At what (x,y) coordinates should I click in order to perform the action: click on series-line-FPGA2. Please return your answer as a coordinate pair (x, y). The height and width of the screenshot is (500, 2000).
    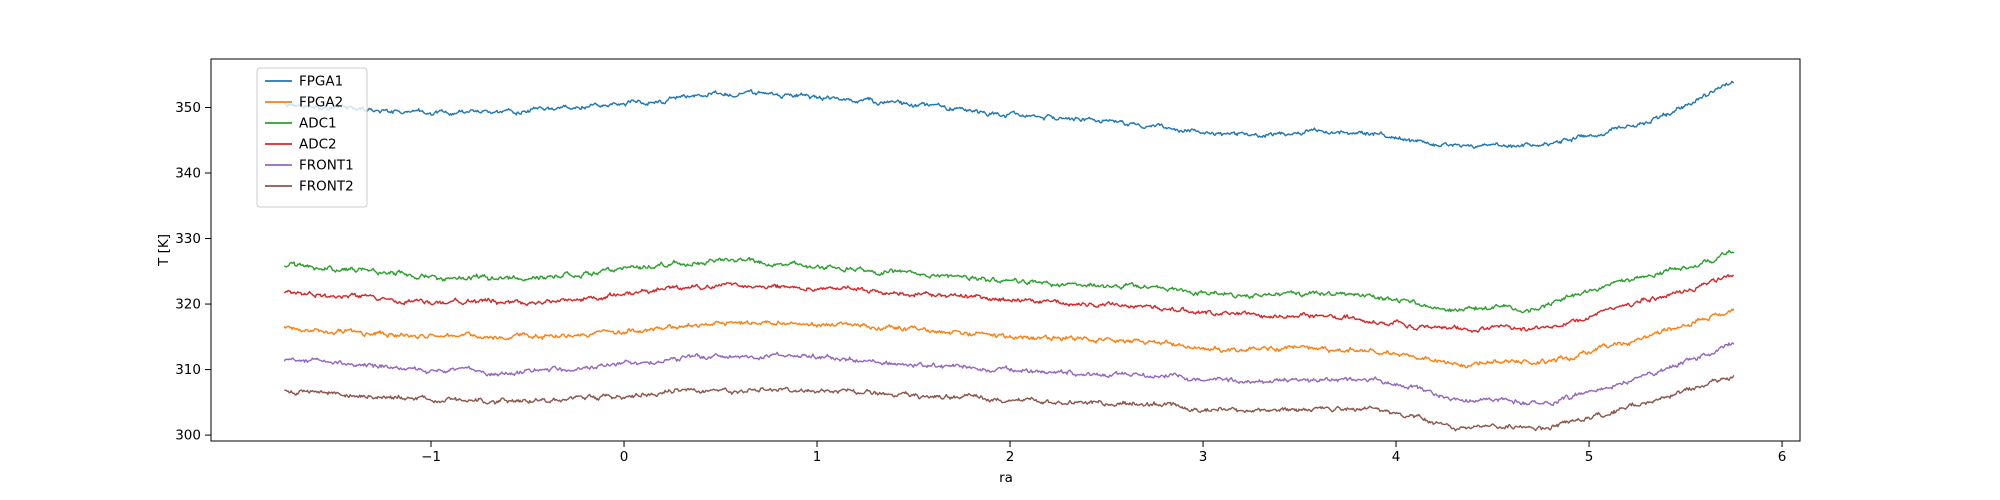
    Looking at the image, I should click on (1009, 338).